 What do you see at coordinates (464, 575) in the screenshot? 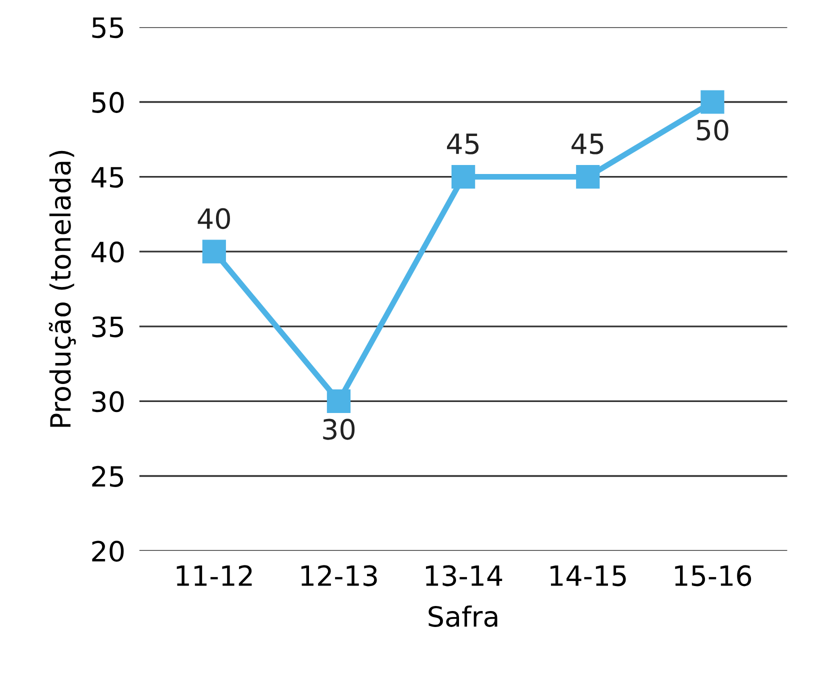
I see `x-tick-label: 13-14` at bounding box center [464, 575].